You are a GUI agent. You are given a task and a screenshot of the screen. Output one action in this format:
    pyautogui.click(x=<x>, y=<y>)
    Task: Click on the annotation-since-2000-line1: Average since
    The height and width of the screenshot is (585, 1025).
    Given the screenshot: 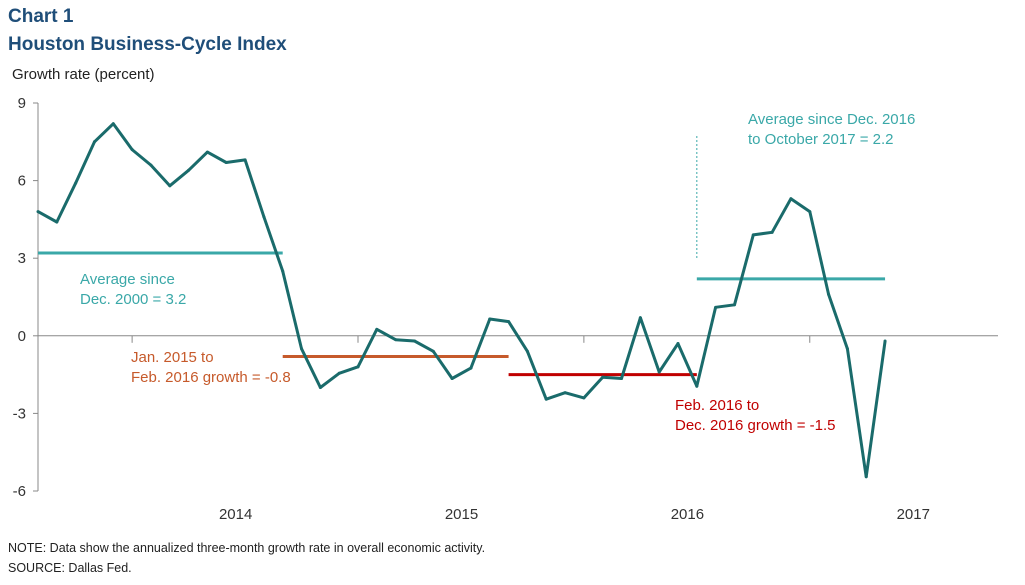 What is the action you would take?
    pyautogui.click(x=127, y=279)
    